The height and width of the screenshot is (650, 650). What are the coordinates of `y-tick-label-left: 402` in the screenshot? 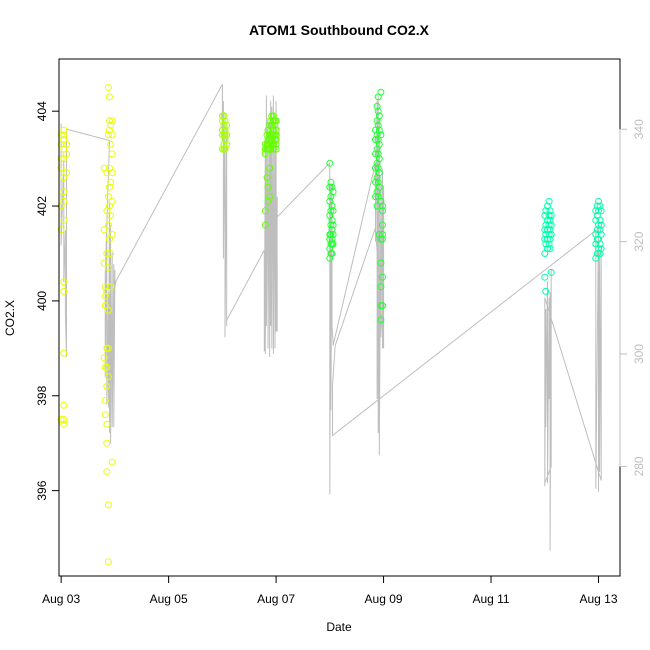 It's located at (42, 206).